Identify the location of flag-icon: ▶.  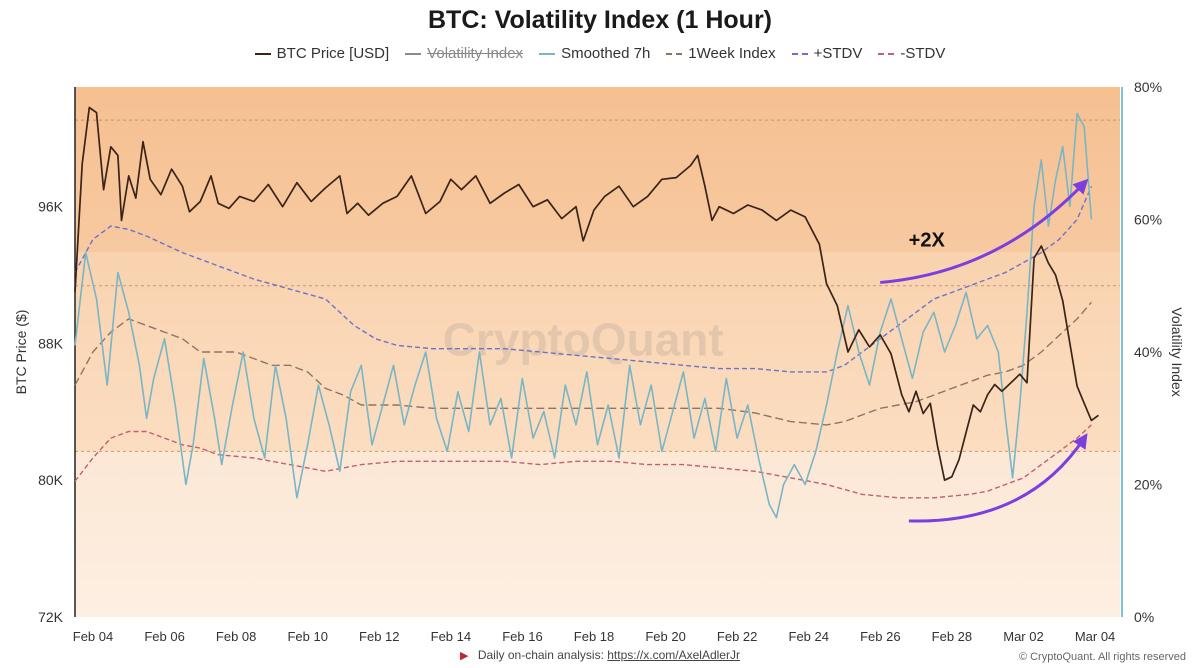
(464, 656).